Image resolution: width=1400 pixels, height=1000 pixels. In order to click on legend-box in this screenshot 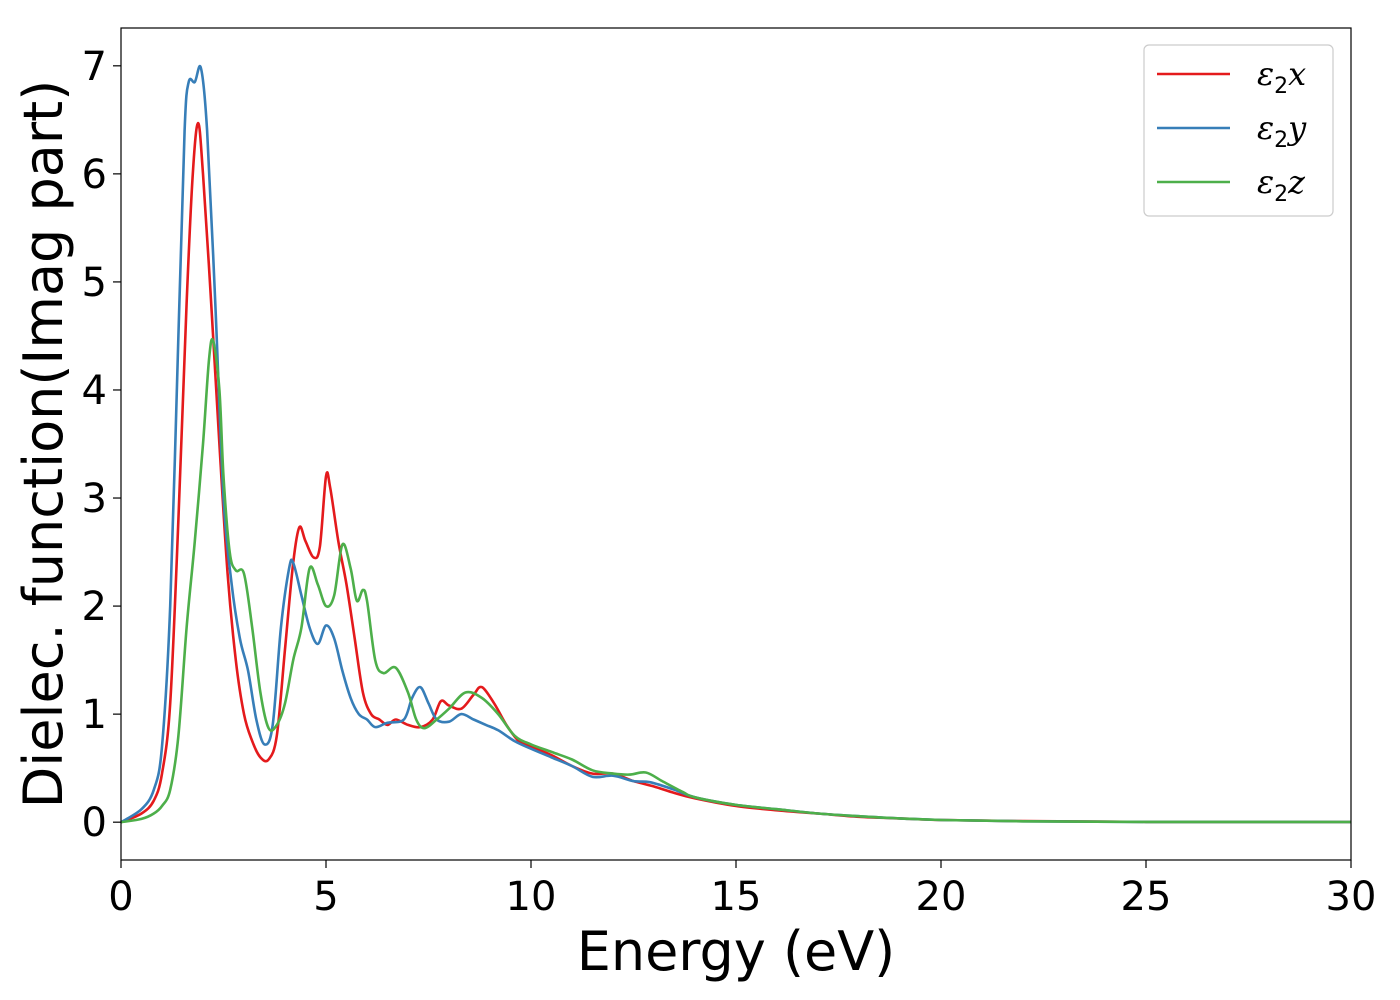, I will do `click(1238, 130)`.